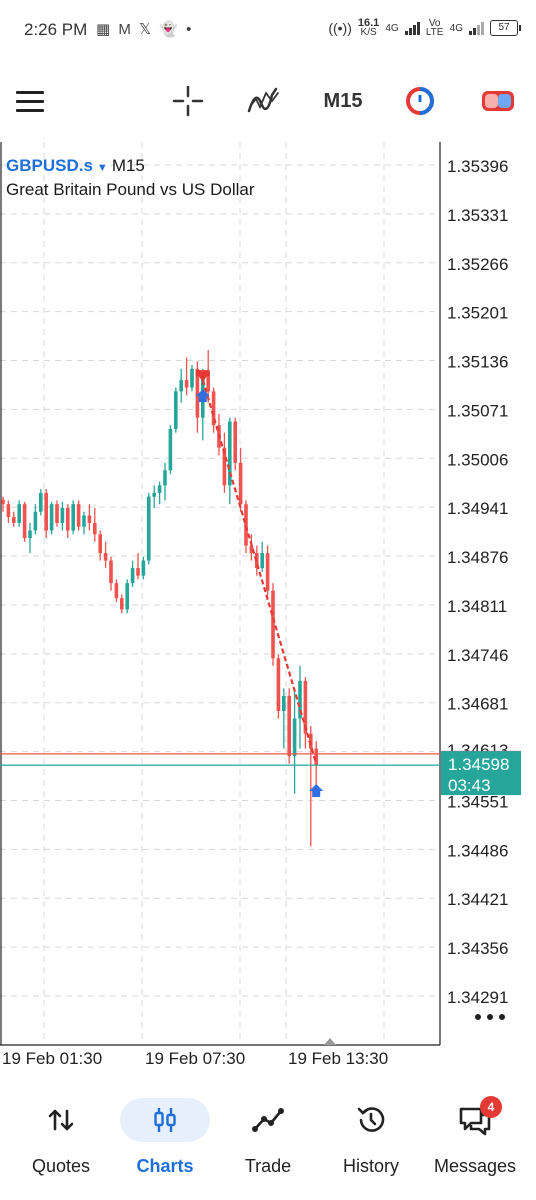  What do you see at coordinates (434, 28) in the screenshot?
I see `volte-label: Vo LTE` at bounding box center [434, 28].